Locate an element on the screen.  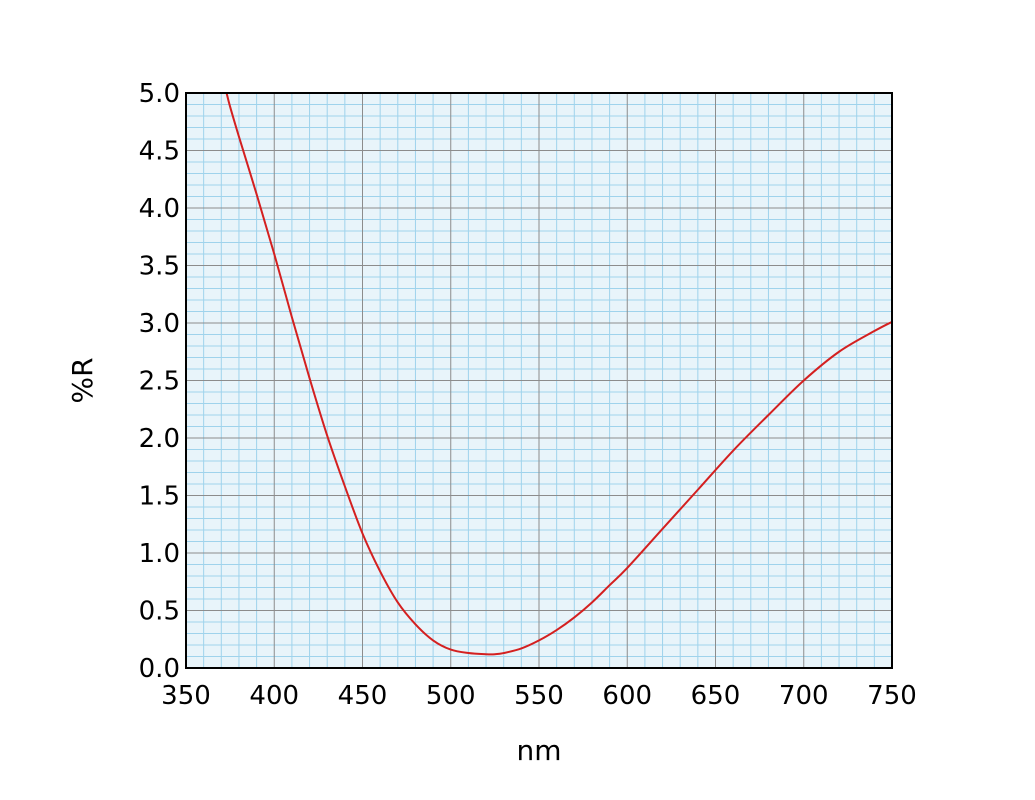
x-tick-labels: 350 400 450 500 550 600 650 700 750 is located at coordinates (539, 696).